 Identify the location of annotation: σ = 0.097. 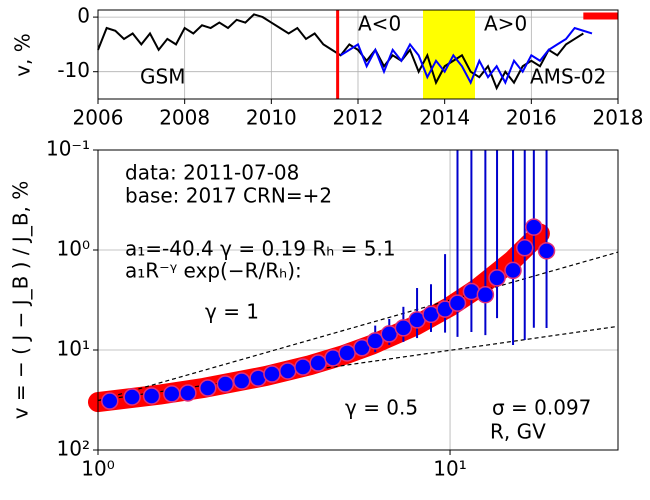
(541, 408).